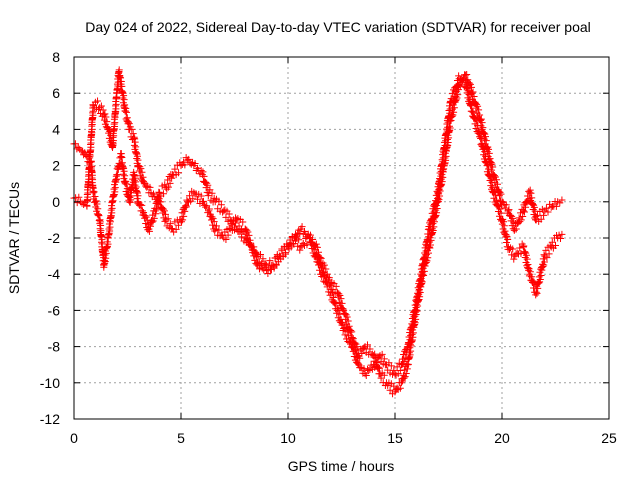  What do you see at coordinates (54, 274) in the screenshot?
I see `y-tick-label: -4` at bounding box center [54, 274].